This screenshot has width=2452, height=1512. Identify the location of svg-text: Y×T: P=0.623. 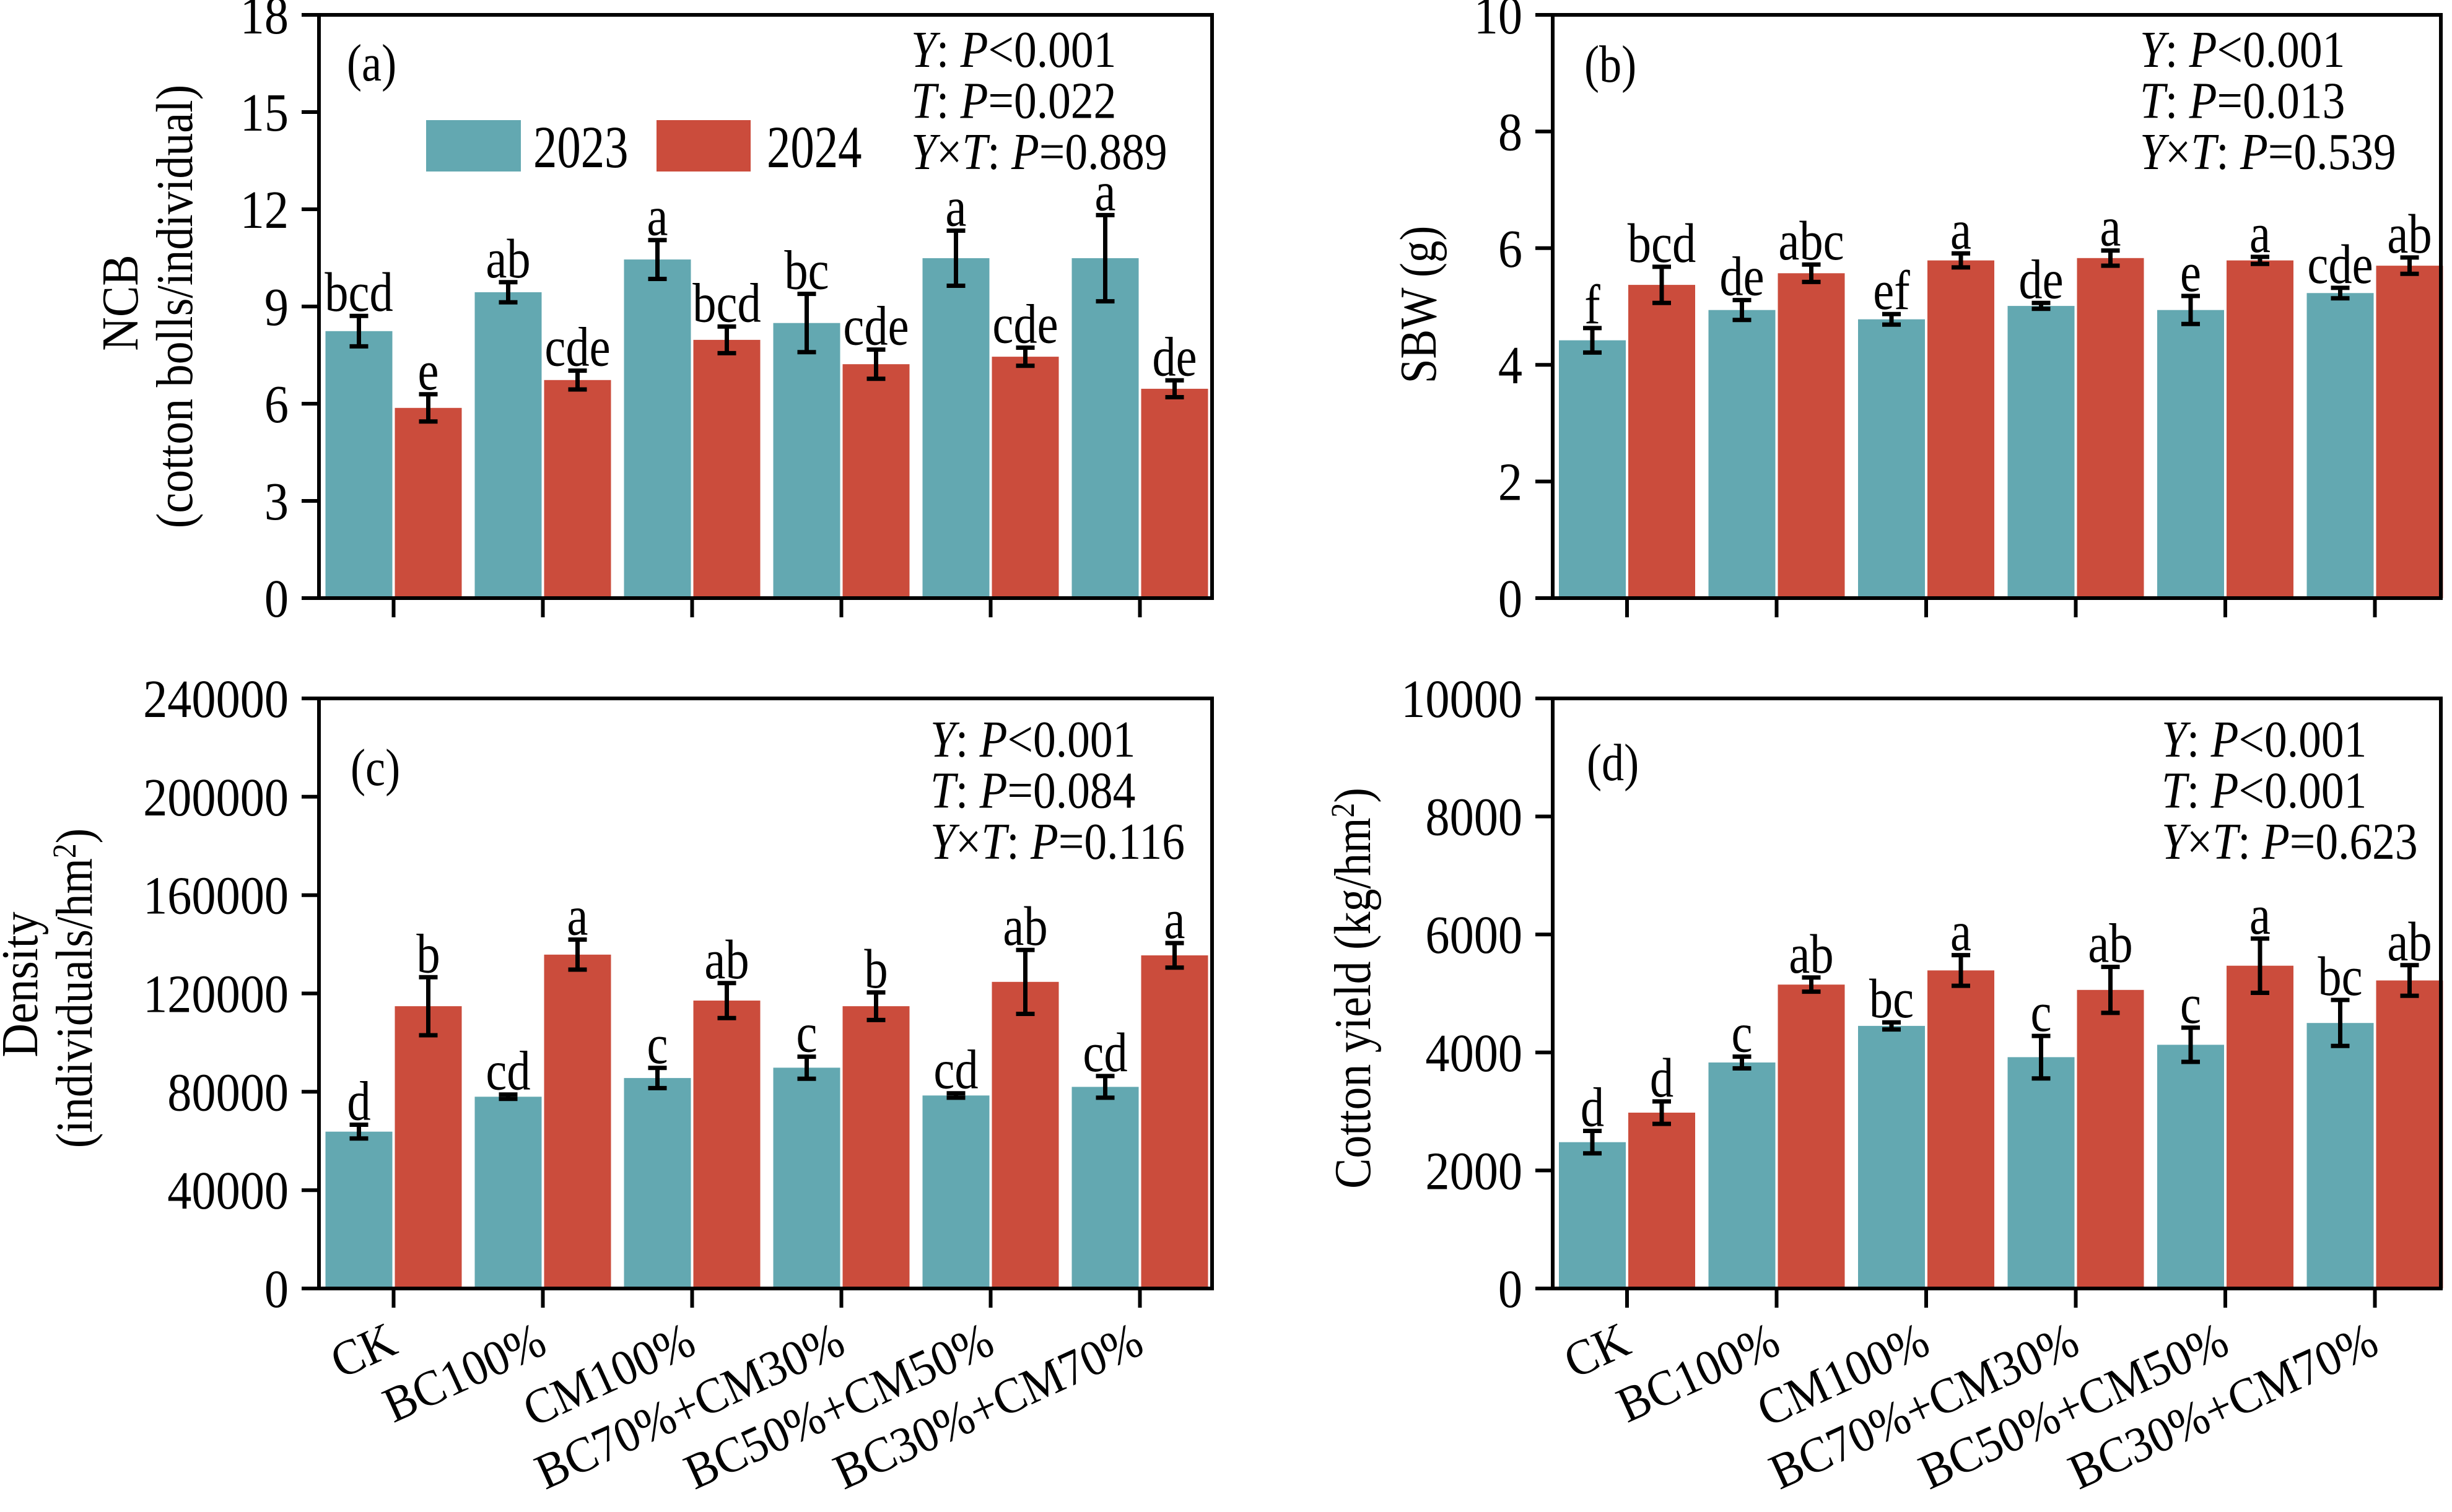
(2290, 842).